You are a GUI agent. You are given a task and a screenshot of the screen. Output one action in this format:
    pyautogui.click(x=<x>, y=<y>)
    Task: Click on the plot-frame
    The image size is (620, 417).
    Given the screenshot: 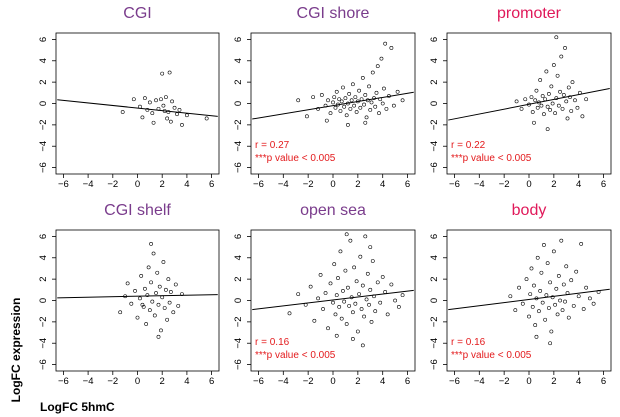 What is the action you would take?
    pyautogui.click(x=137, y=300)
    